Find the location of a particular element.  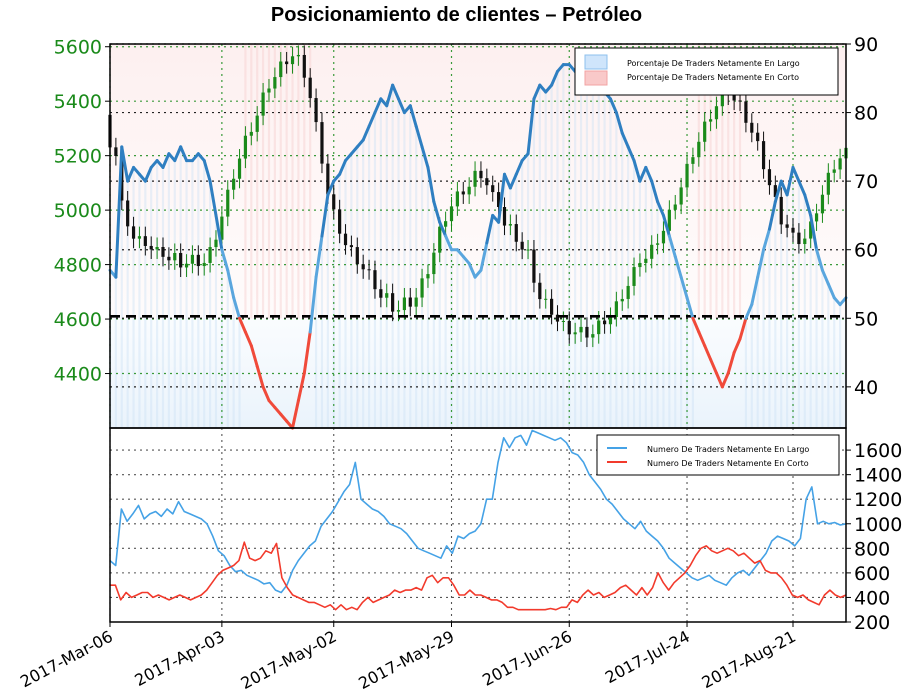

bottom-tick-label: 1600 is located at coordinates (878, 451).